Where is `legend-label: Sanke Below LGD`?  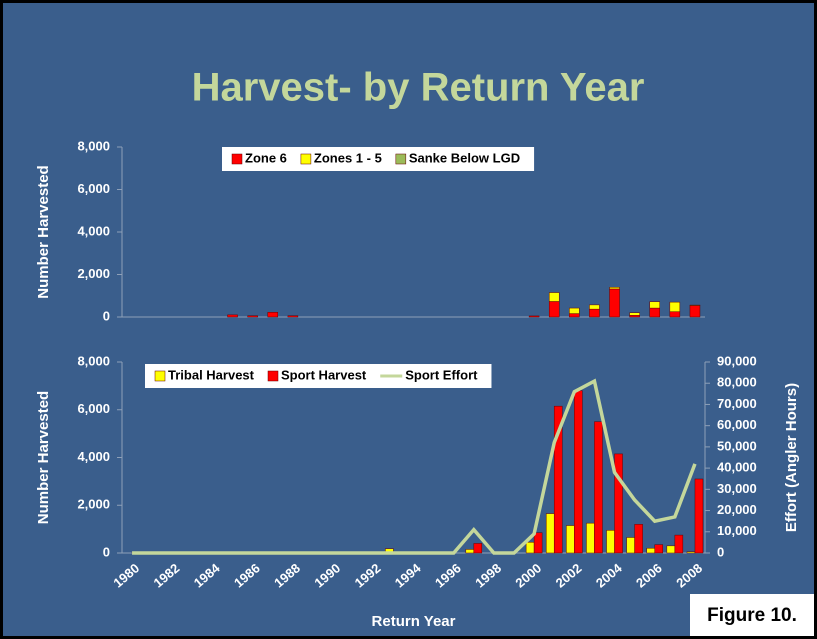
legend-label: Sanke Below LGD is located at coordinates (464, 157).